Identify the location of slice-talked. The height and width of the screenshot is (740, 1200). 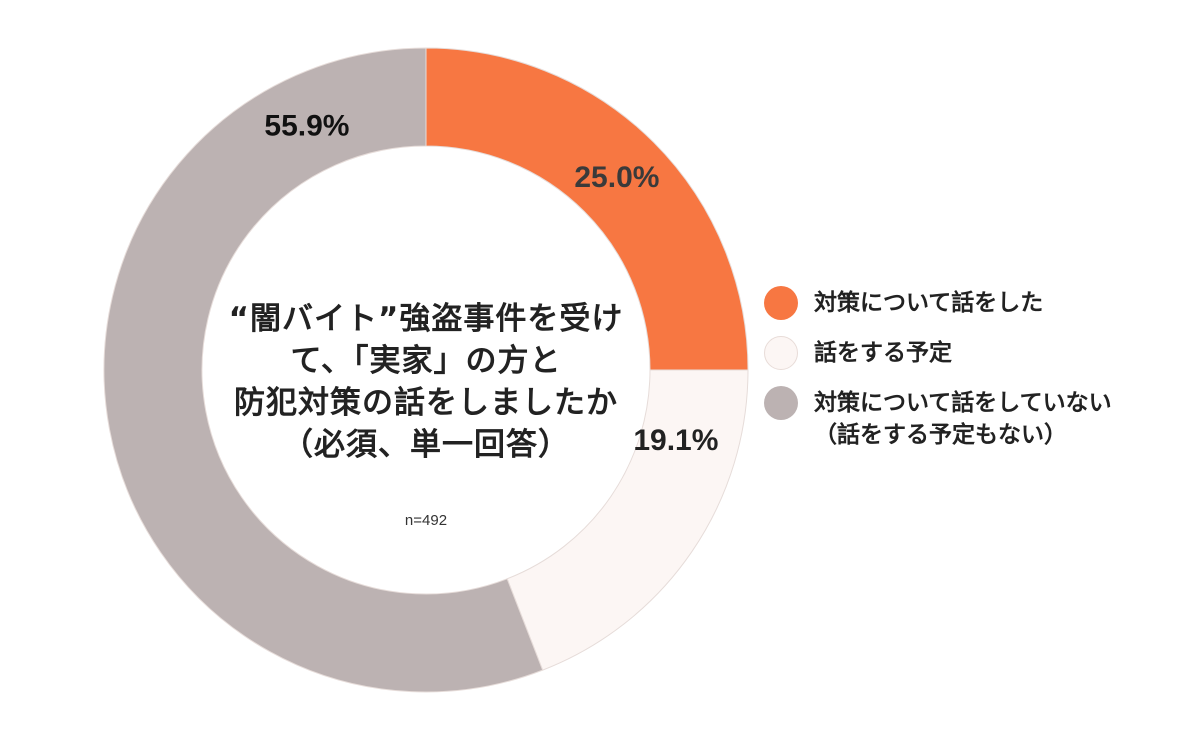
(587, 209).